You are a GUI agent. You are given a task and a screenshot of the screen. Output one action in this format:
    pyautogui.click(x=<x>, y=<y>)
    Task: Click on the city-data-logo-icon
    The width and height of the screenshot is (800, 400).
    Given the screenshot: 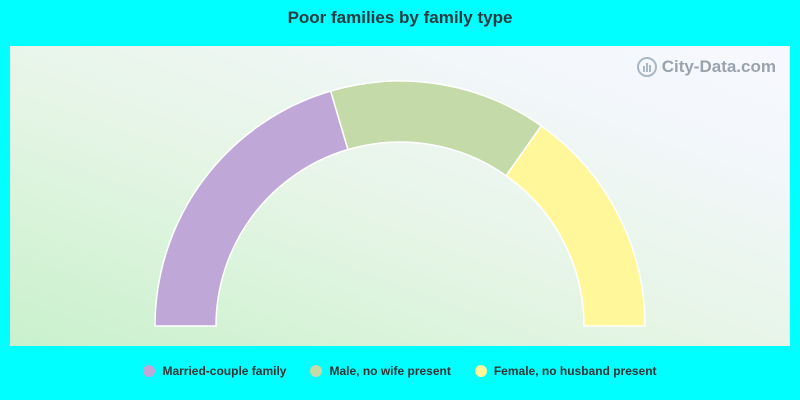 What is the action you would take?
    pyautogui.click(x=646, y=67)
    